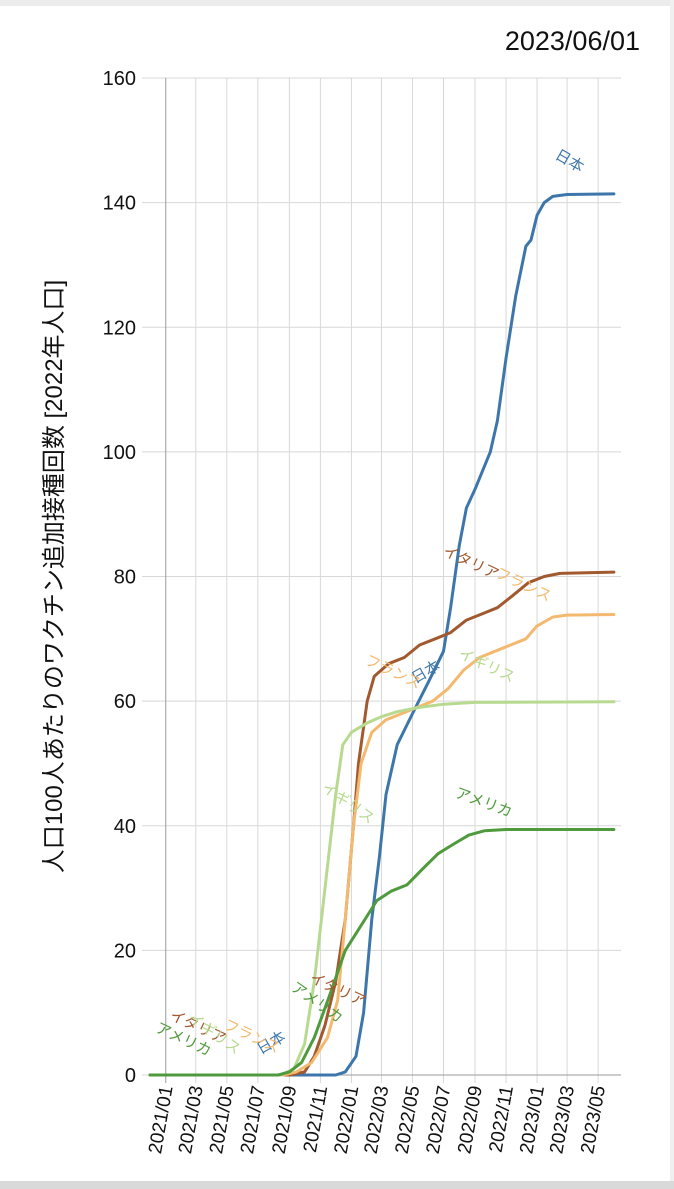 This screenshot has height=1189, width=674. What do you see at coordinates (119, 204) in the screenshot?
I see `y-tick-label: 140` at bounding box center [119, 204].